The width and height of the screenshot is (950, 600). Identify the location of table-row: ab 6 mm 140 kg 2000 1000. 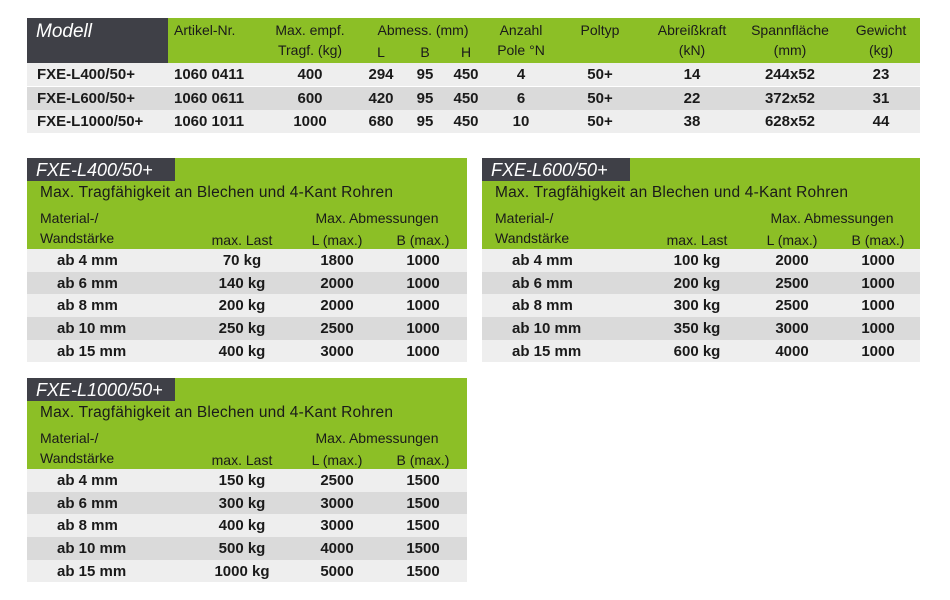
(247, 283).